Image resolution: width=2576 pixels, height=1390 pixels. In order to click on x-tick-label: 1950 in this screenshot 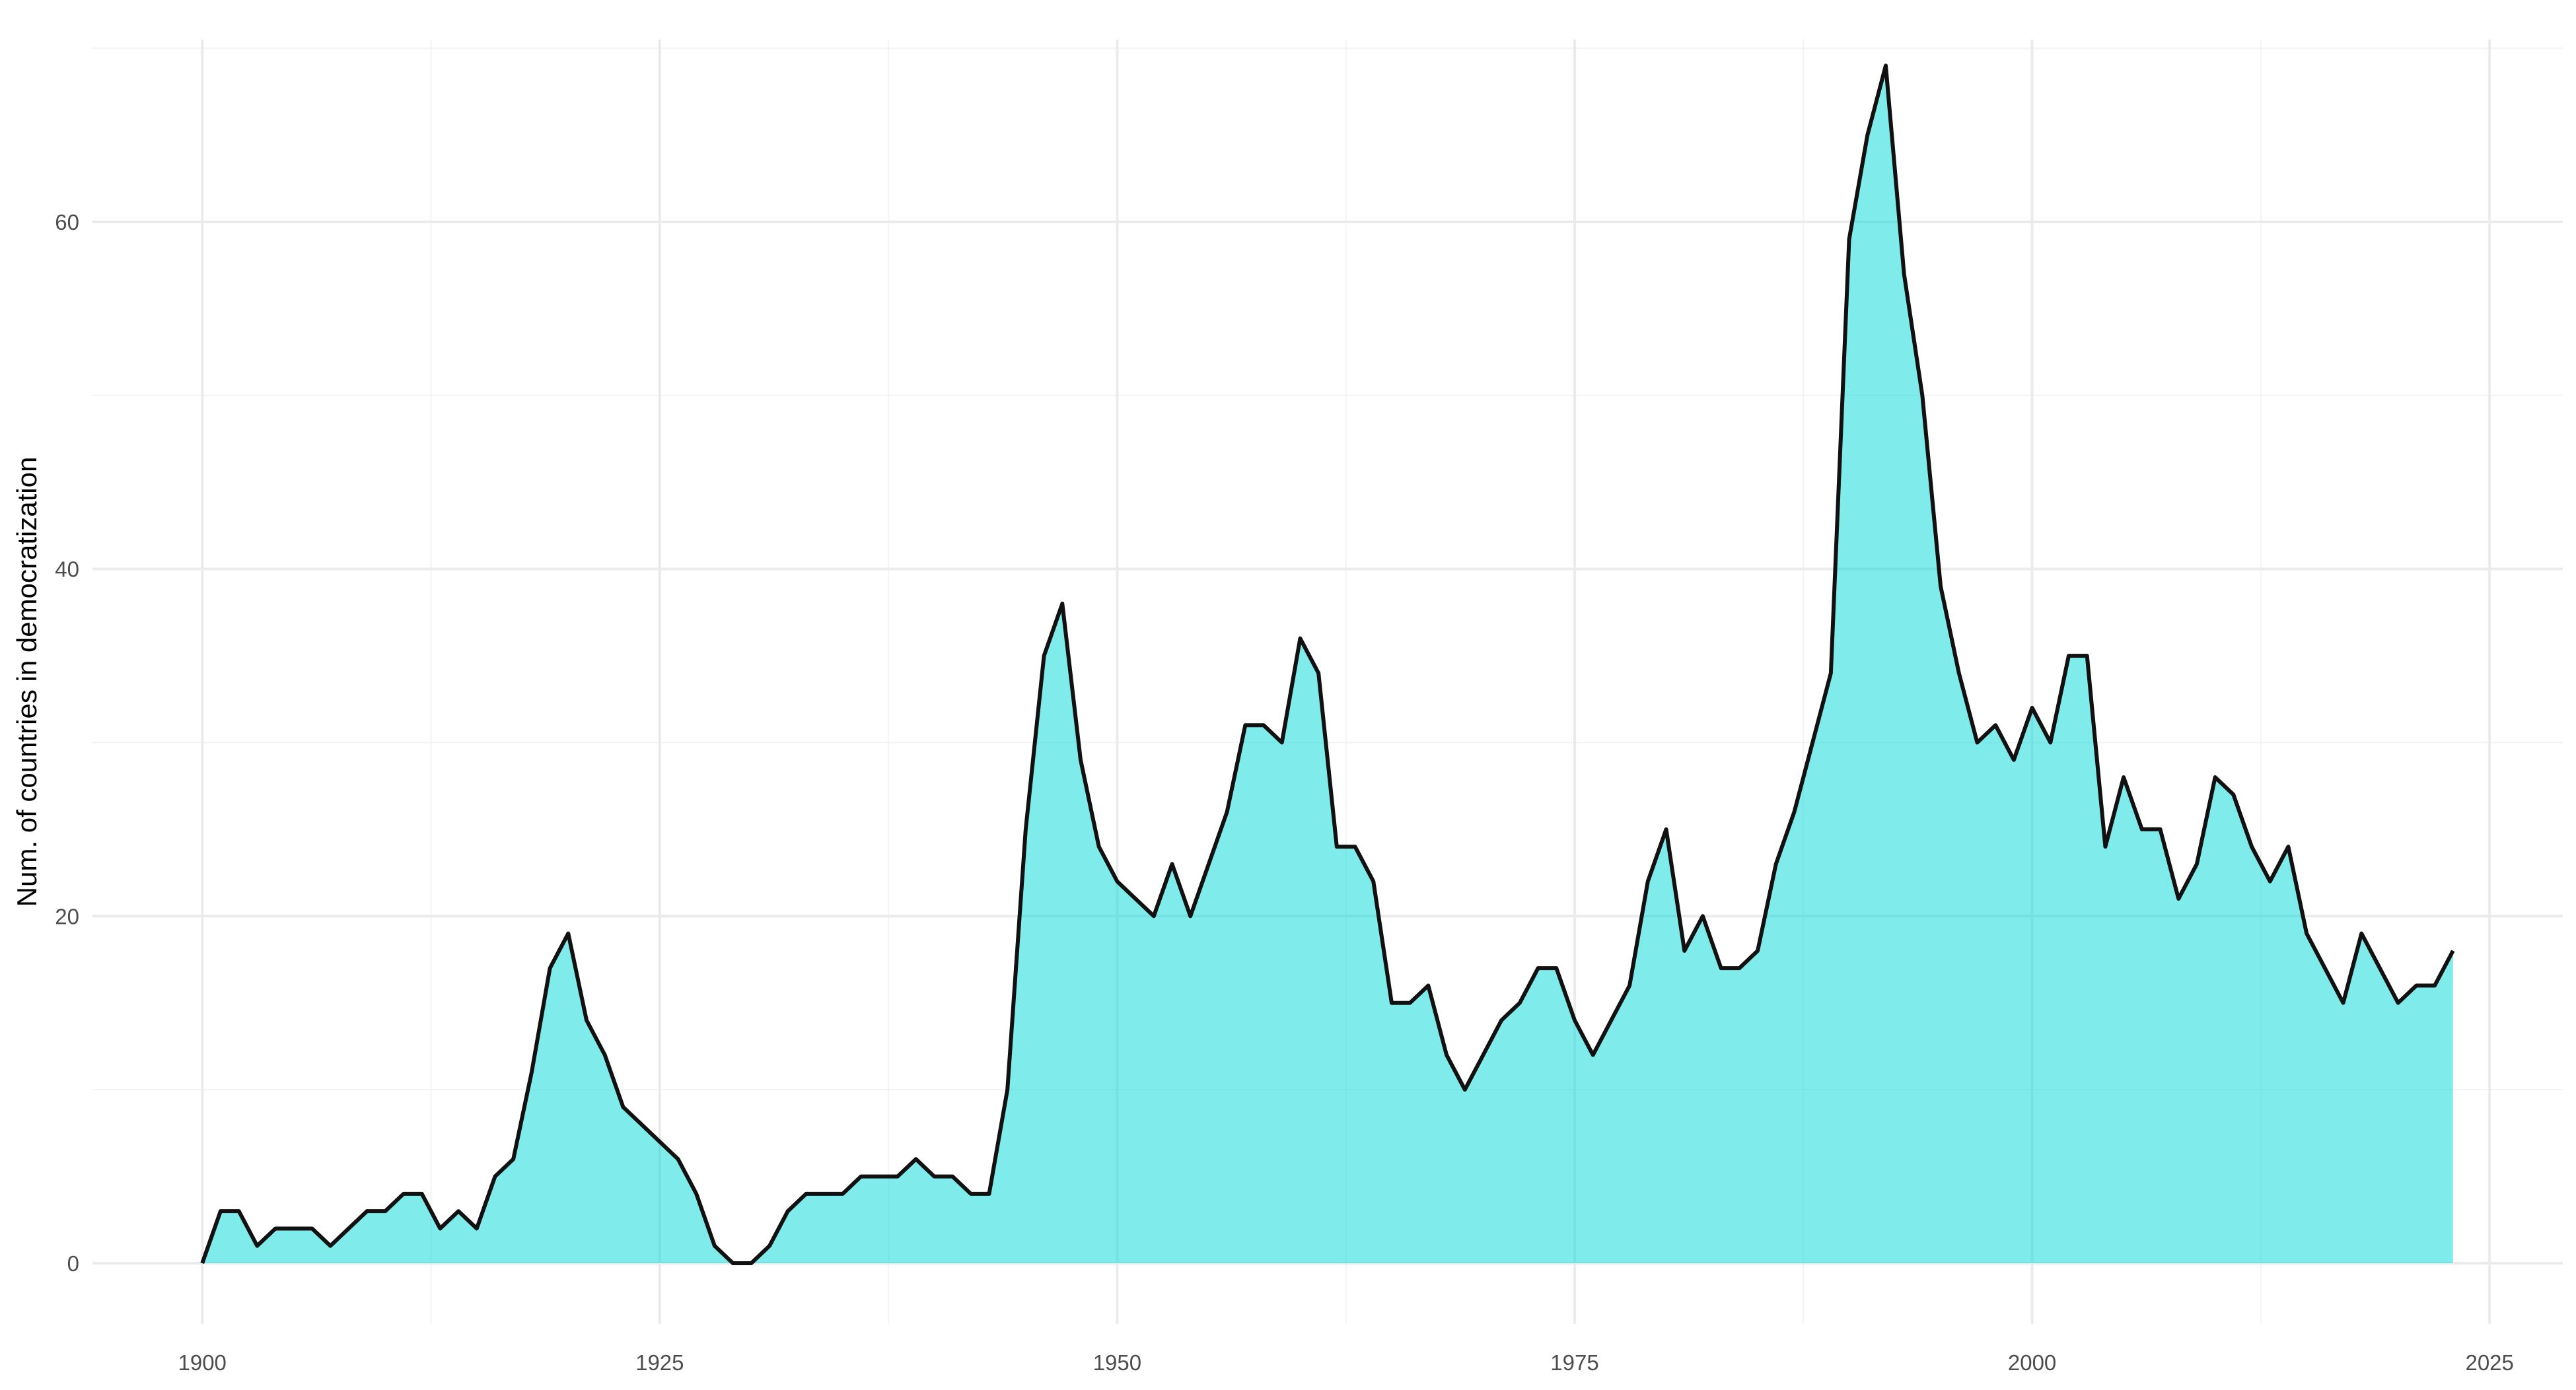, I will do `click(1117, 1362)`.